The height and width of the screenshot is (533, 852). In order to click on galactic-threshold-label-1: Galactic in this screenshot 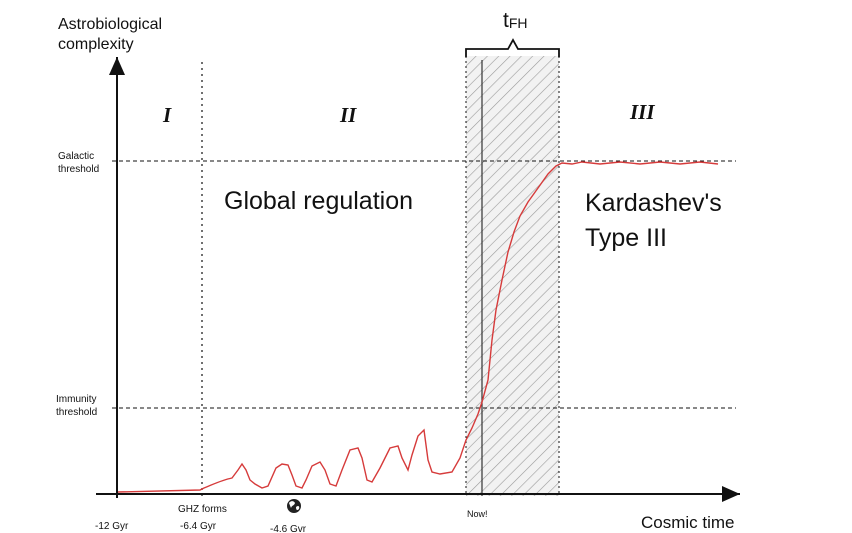, I will do `click(76, 156)`.